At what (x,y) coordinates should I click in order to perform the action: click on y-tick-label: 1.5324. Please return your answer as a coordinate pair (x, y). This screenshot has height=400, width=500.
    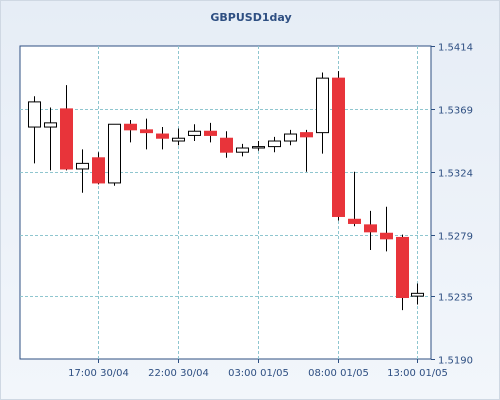
    Looking at the image, I should click on (455, 174).